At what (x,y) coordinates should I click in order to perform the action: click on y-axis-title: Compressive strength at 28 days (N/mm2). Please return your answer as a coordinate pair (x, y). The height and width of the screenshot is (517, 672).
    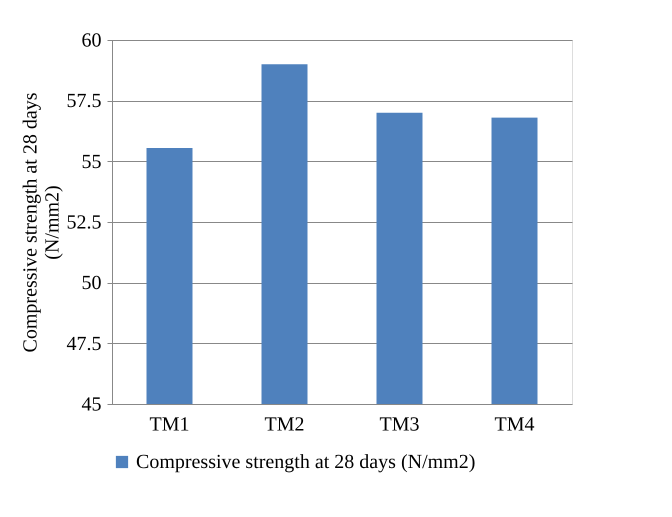
    Looking at the image, I should click on (42, 222).